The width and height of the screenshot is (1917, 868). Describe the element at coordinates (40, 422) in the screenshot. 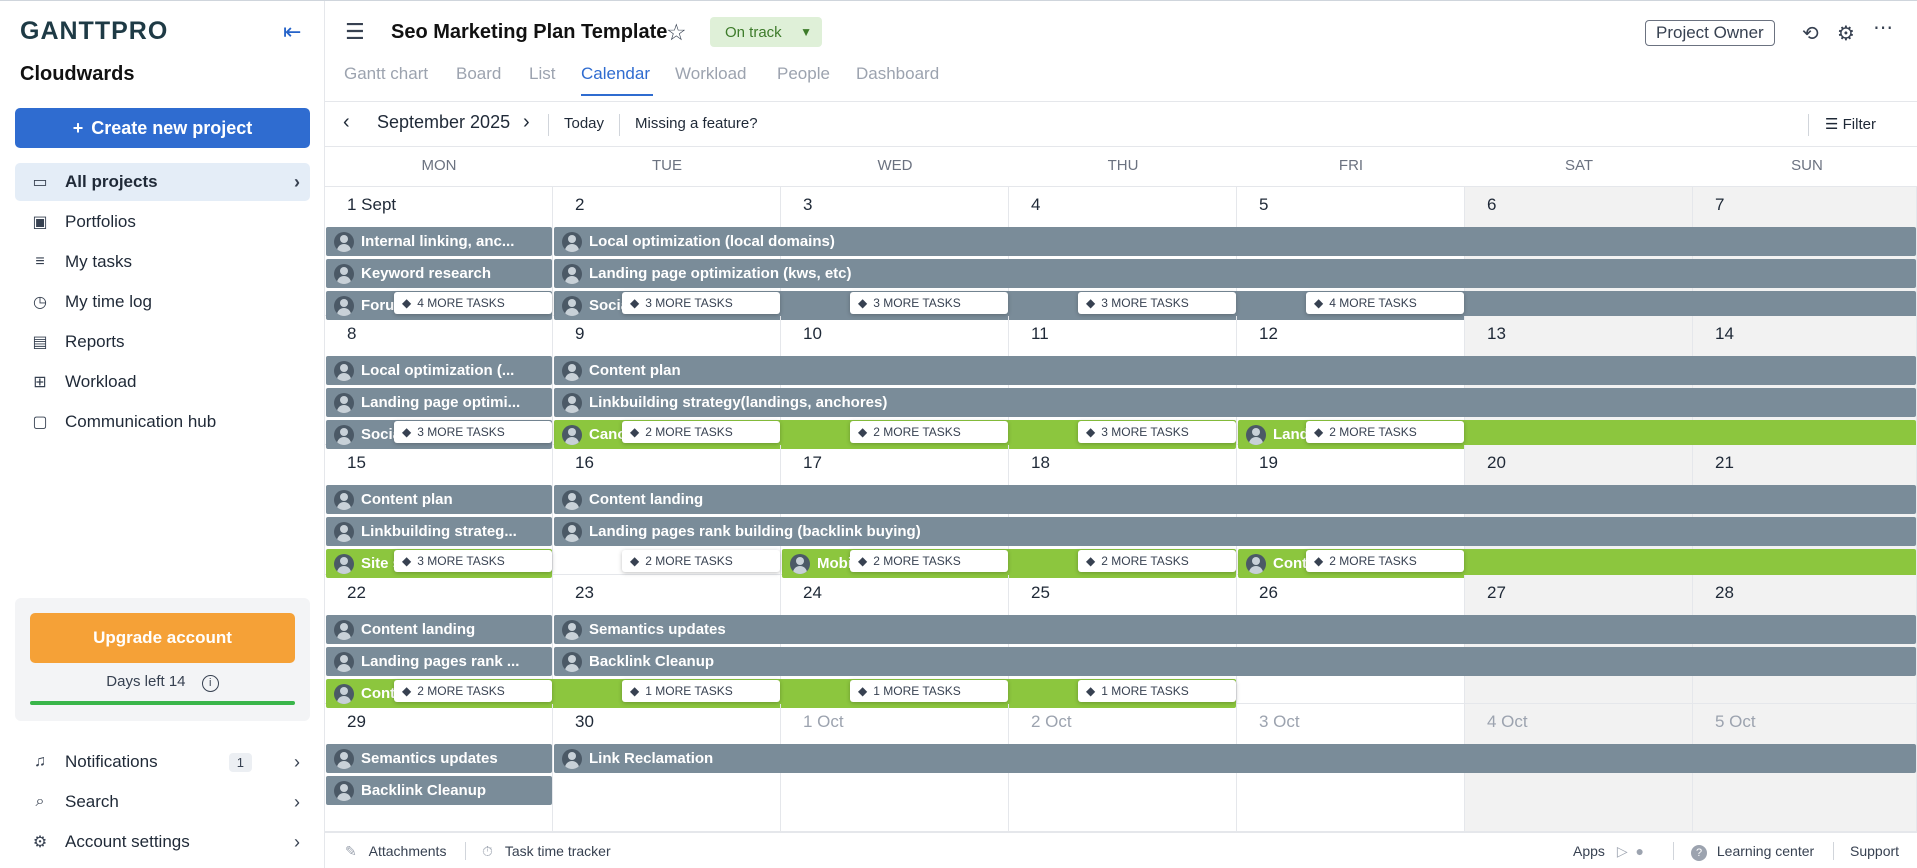

I see `chat-icon: ▢` at that location.